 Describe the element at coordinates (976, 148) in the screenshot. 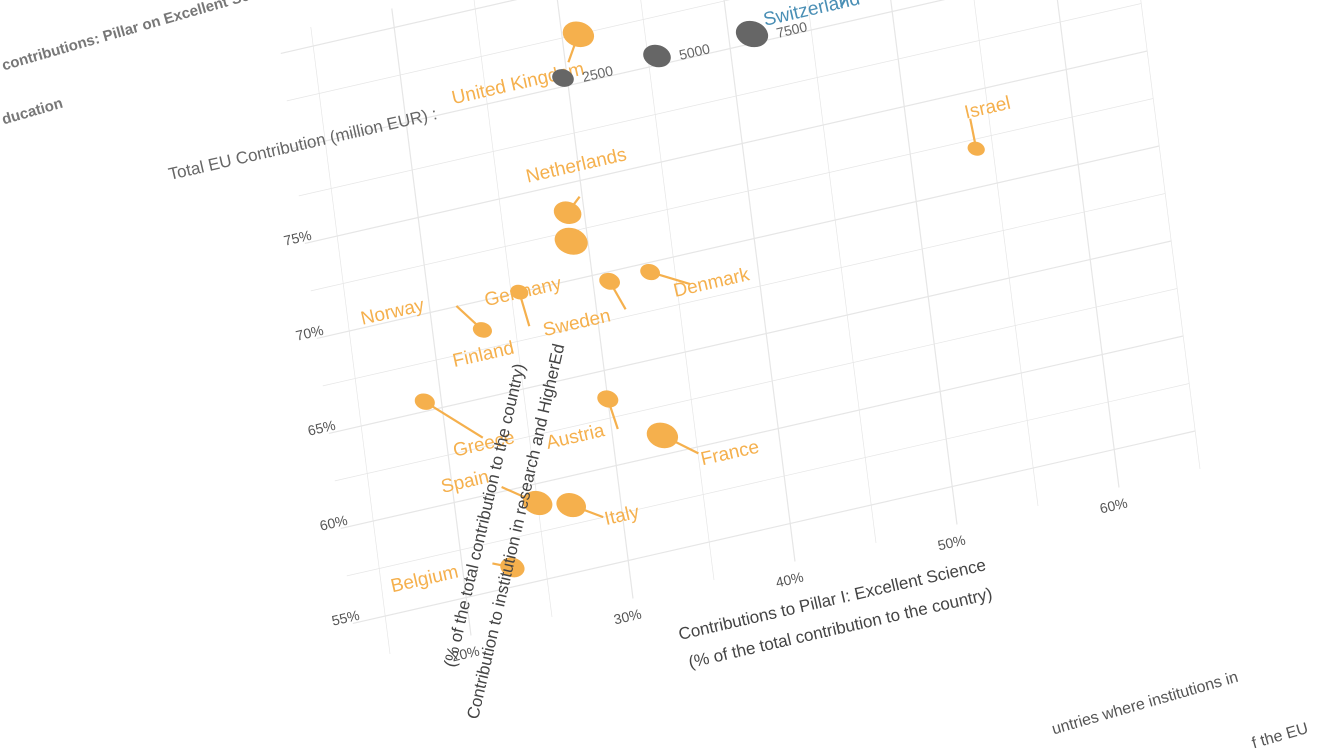

I see `point-israel` at that location.